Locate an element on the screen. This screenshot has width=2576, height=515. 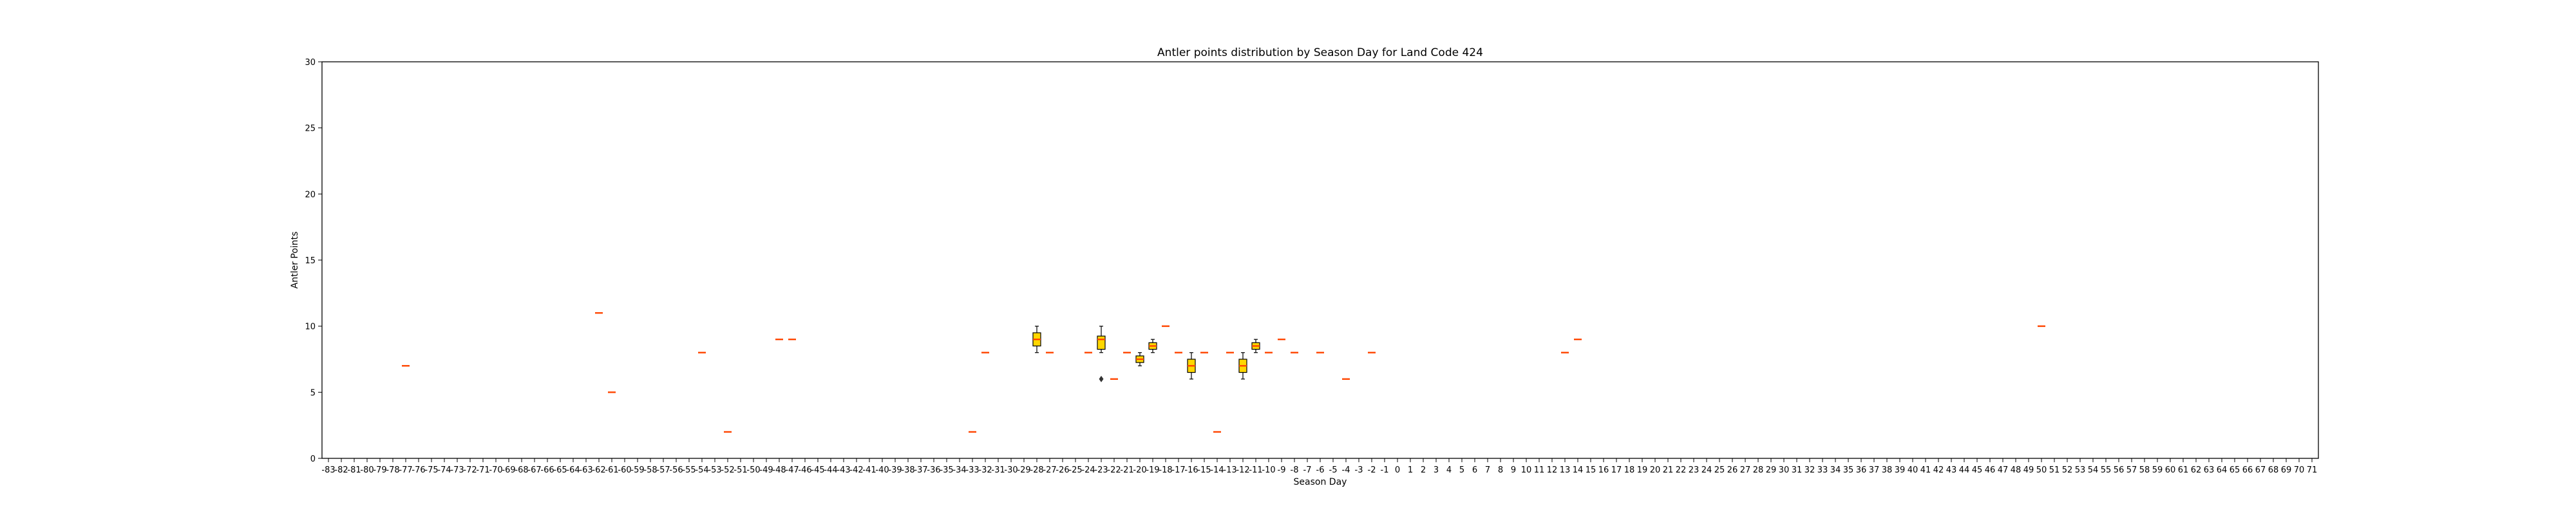
x-tick-label: -4 is located at coordinates (1346, 470).